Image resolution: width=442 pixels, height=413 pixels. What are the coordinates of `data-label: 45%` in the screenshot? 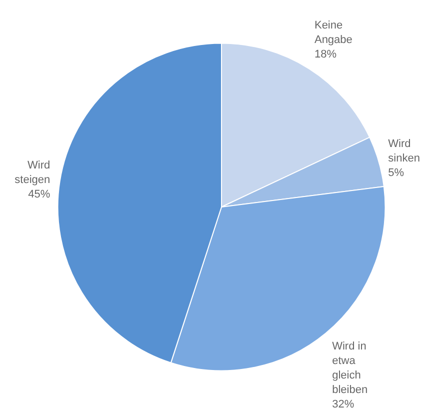 It's located at (39, 194).